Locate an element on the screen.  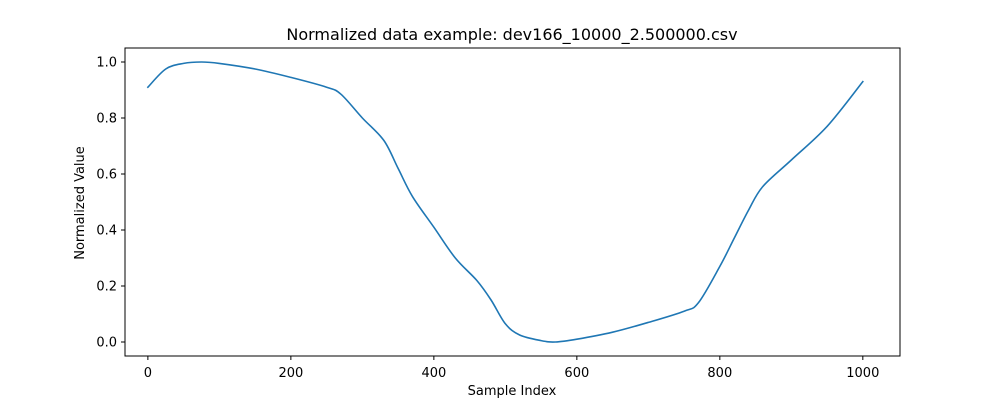
y-tick-label: 0.8 is located at coordinates (106, 119).